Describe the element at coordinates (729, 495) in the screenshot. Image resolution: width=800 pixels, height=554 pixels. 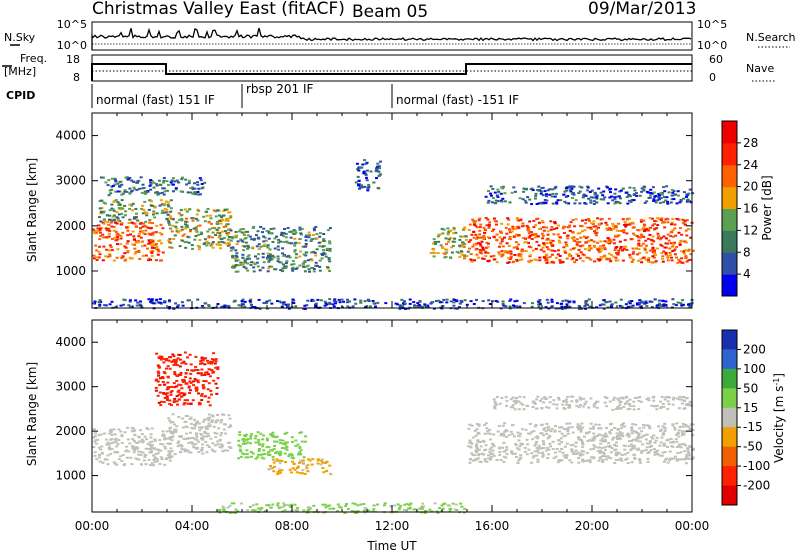
I see `velocity-colorbar-segment` at that location.